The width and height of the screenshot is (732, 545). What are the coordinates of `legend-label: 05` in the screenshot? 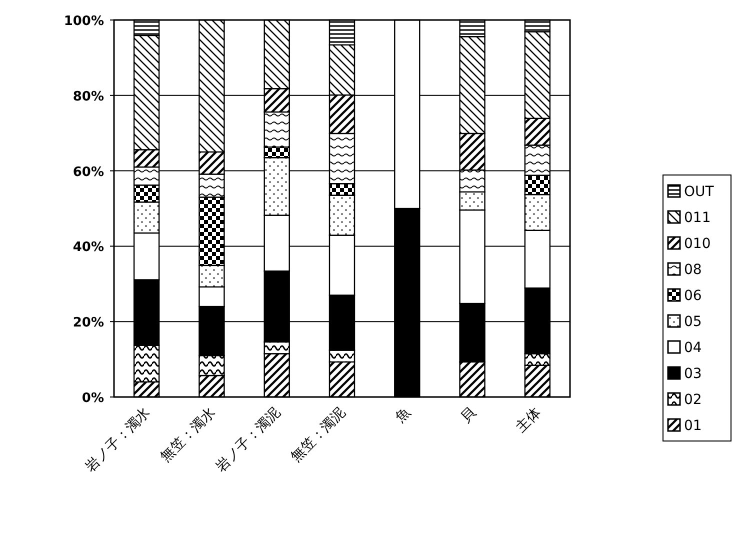 It's located at (693, 322).